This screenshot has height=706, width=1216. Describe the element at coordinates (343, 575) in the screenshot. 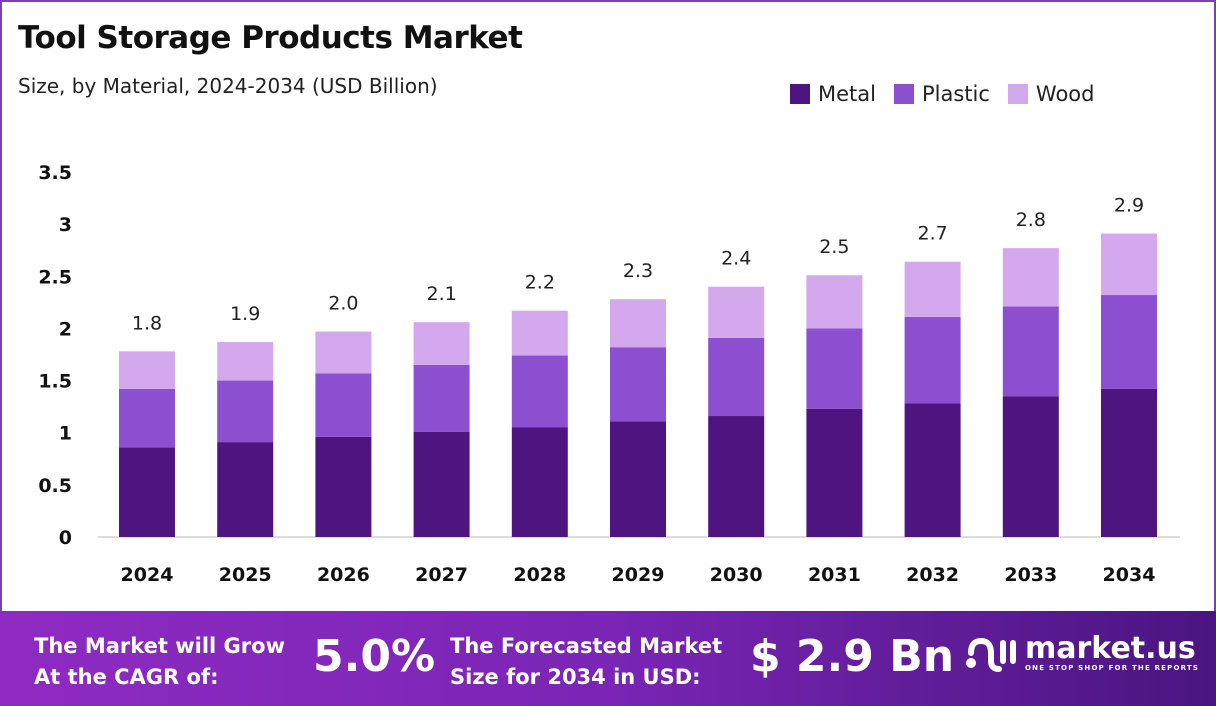

I see `x-tick-label: 2026` at that location.